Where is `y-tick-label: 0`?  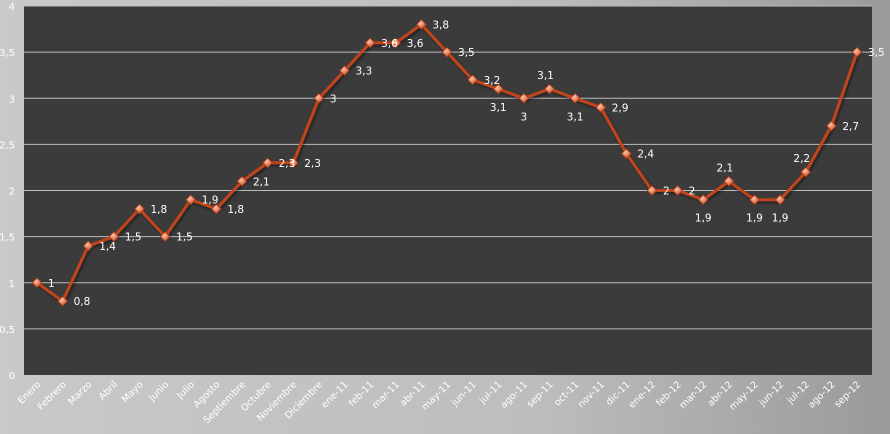 y-tick-label: 0 is located at coordinates (12, 376).